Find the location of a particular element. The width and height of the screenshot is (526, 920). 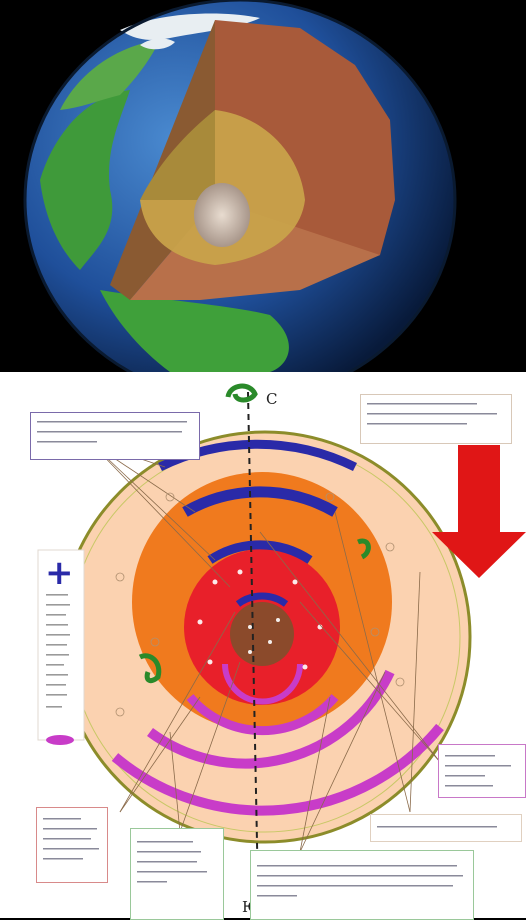

layer-markers is located at coordinates (260, 604).